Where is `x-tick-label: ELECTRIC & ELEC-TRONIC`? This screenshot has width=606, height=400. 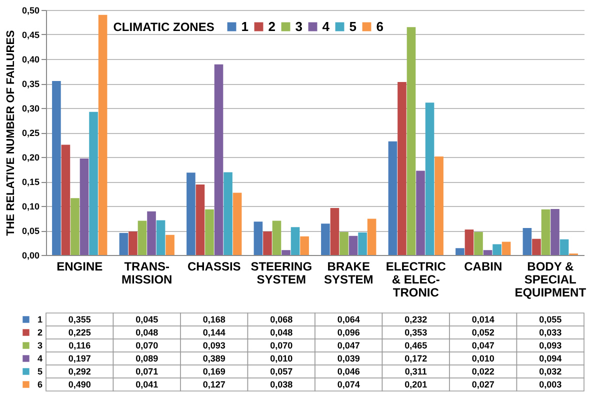
x-tick-label: ELECTRIC & ELEC-TRONIC is located at coordinates (416, 280).